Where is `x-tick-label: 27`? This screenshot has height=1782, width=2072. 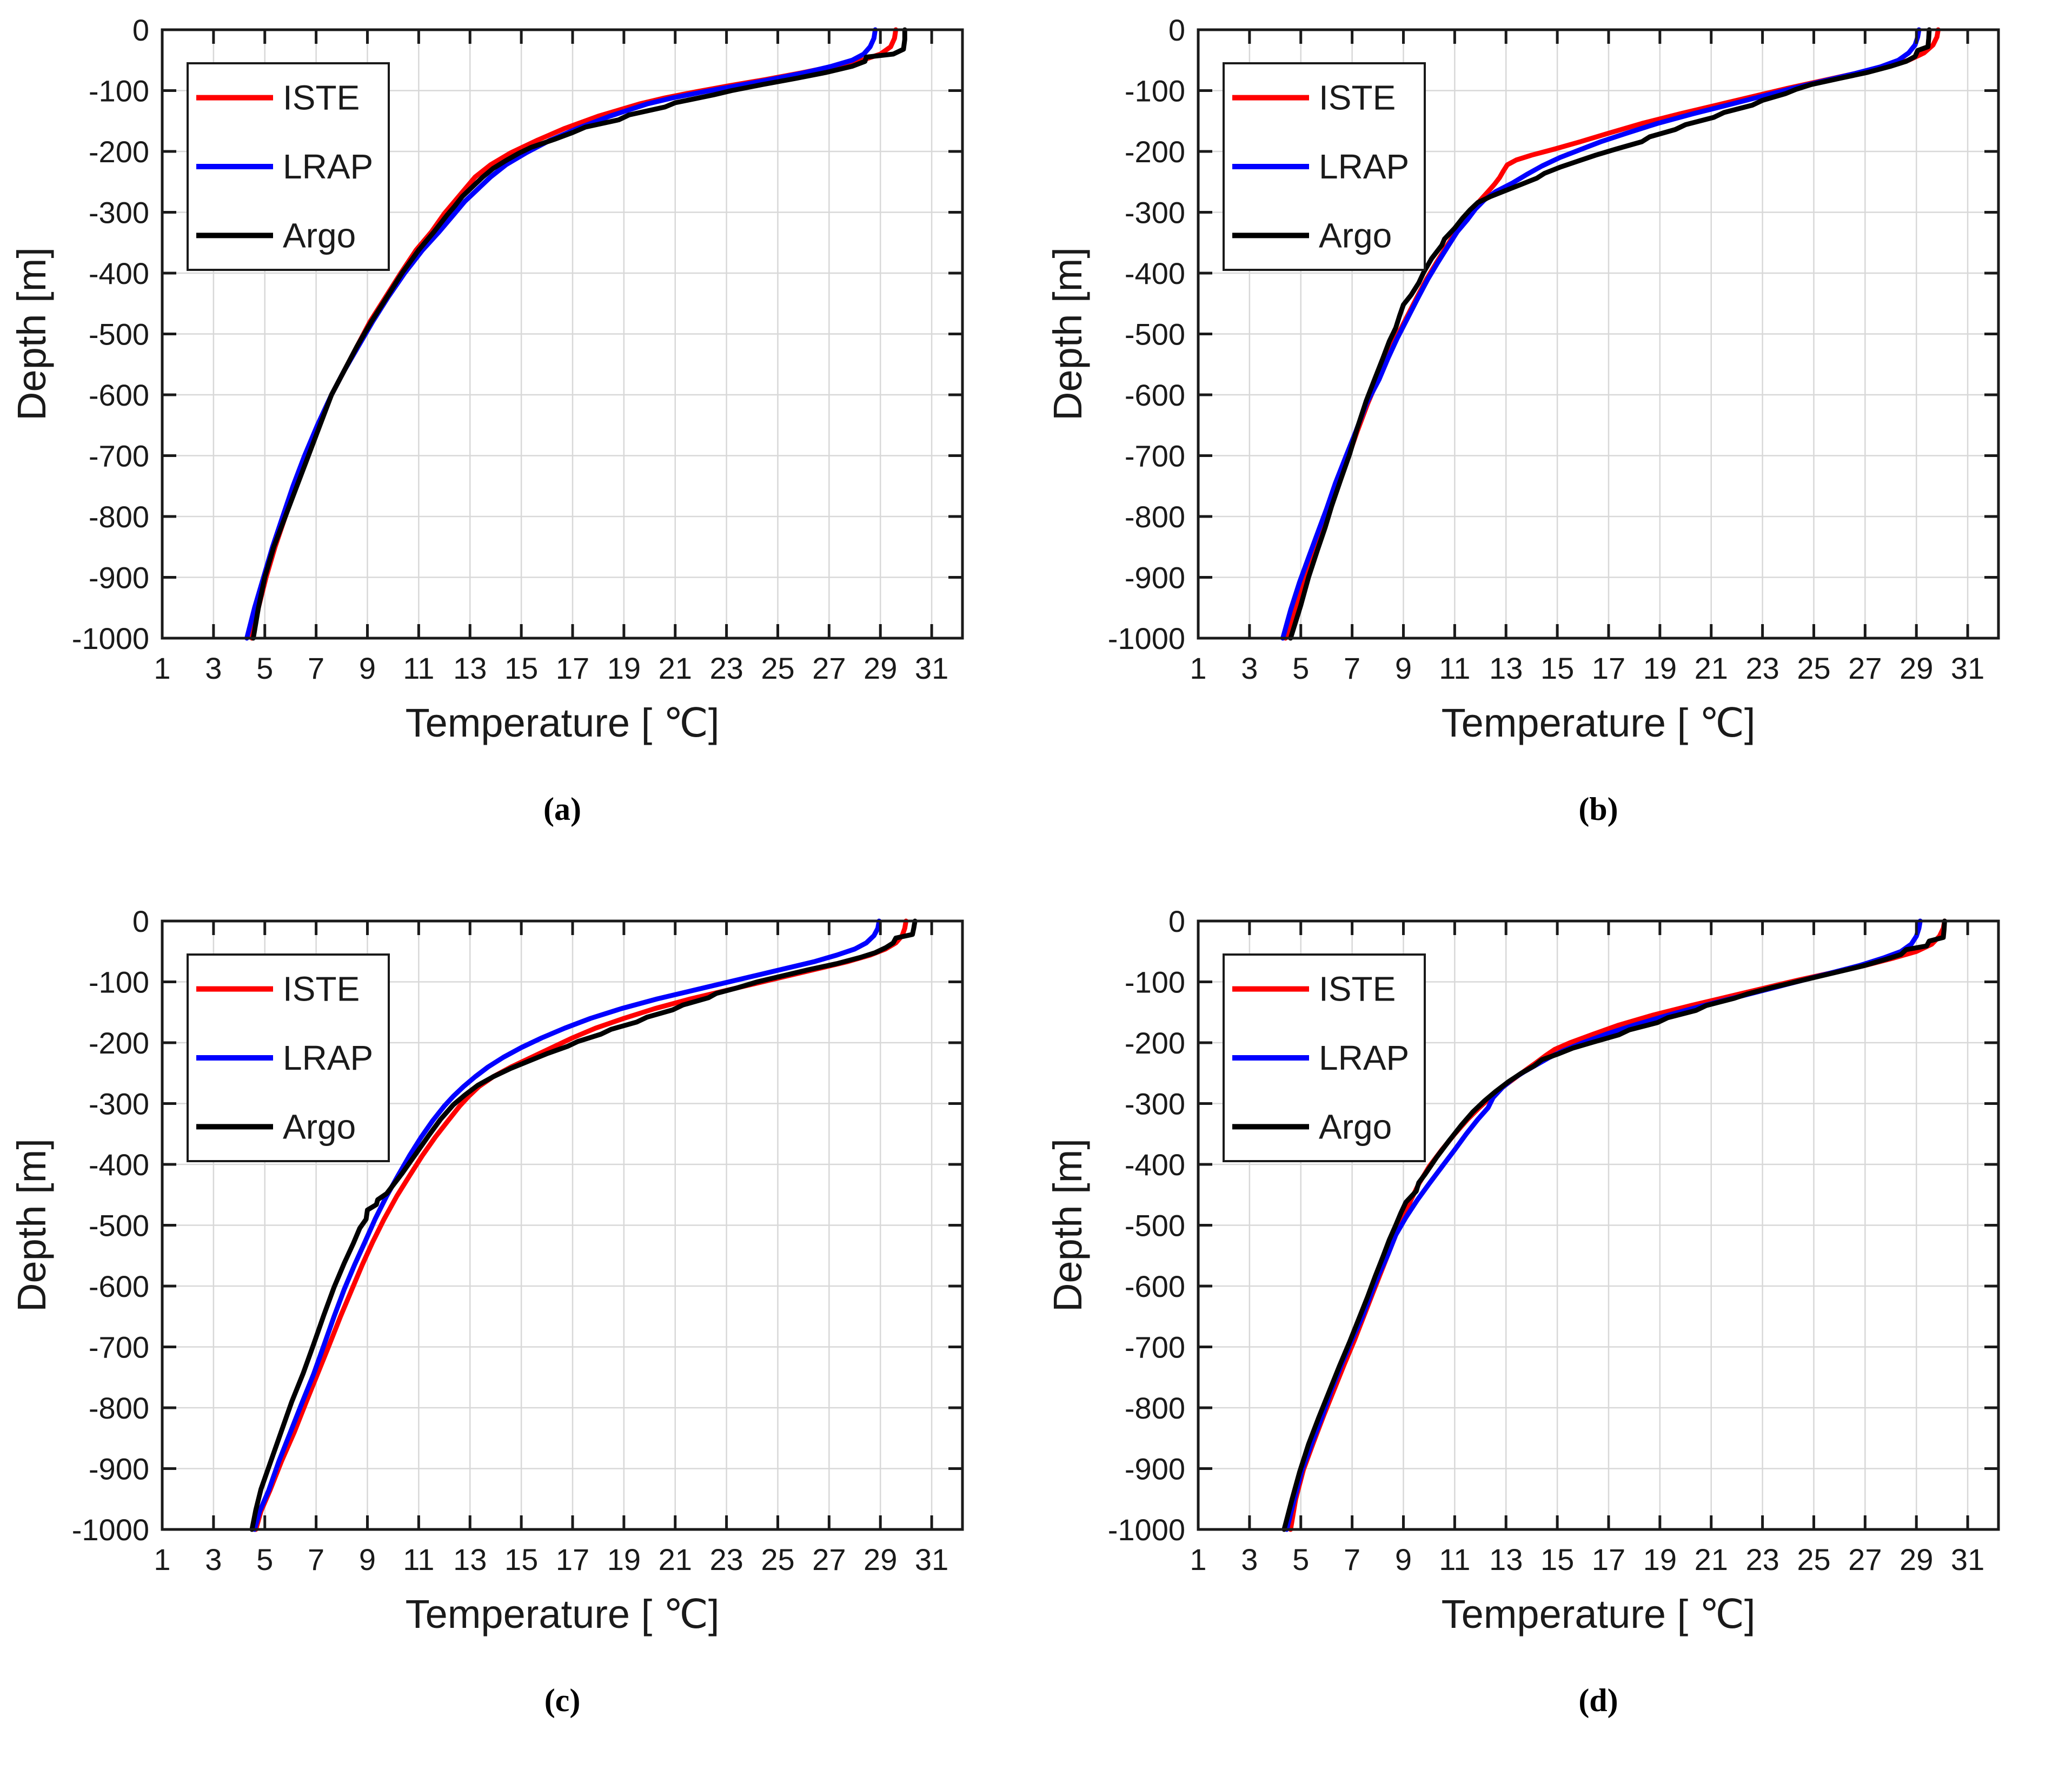
x-tick-label: 27 is located at coordinates (829, 1559).